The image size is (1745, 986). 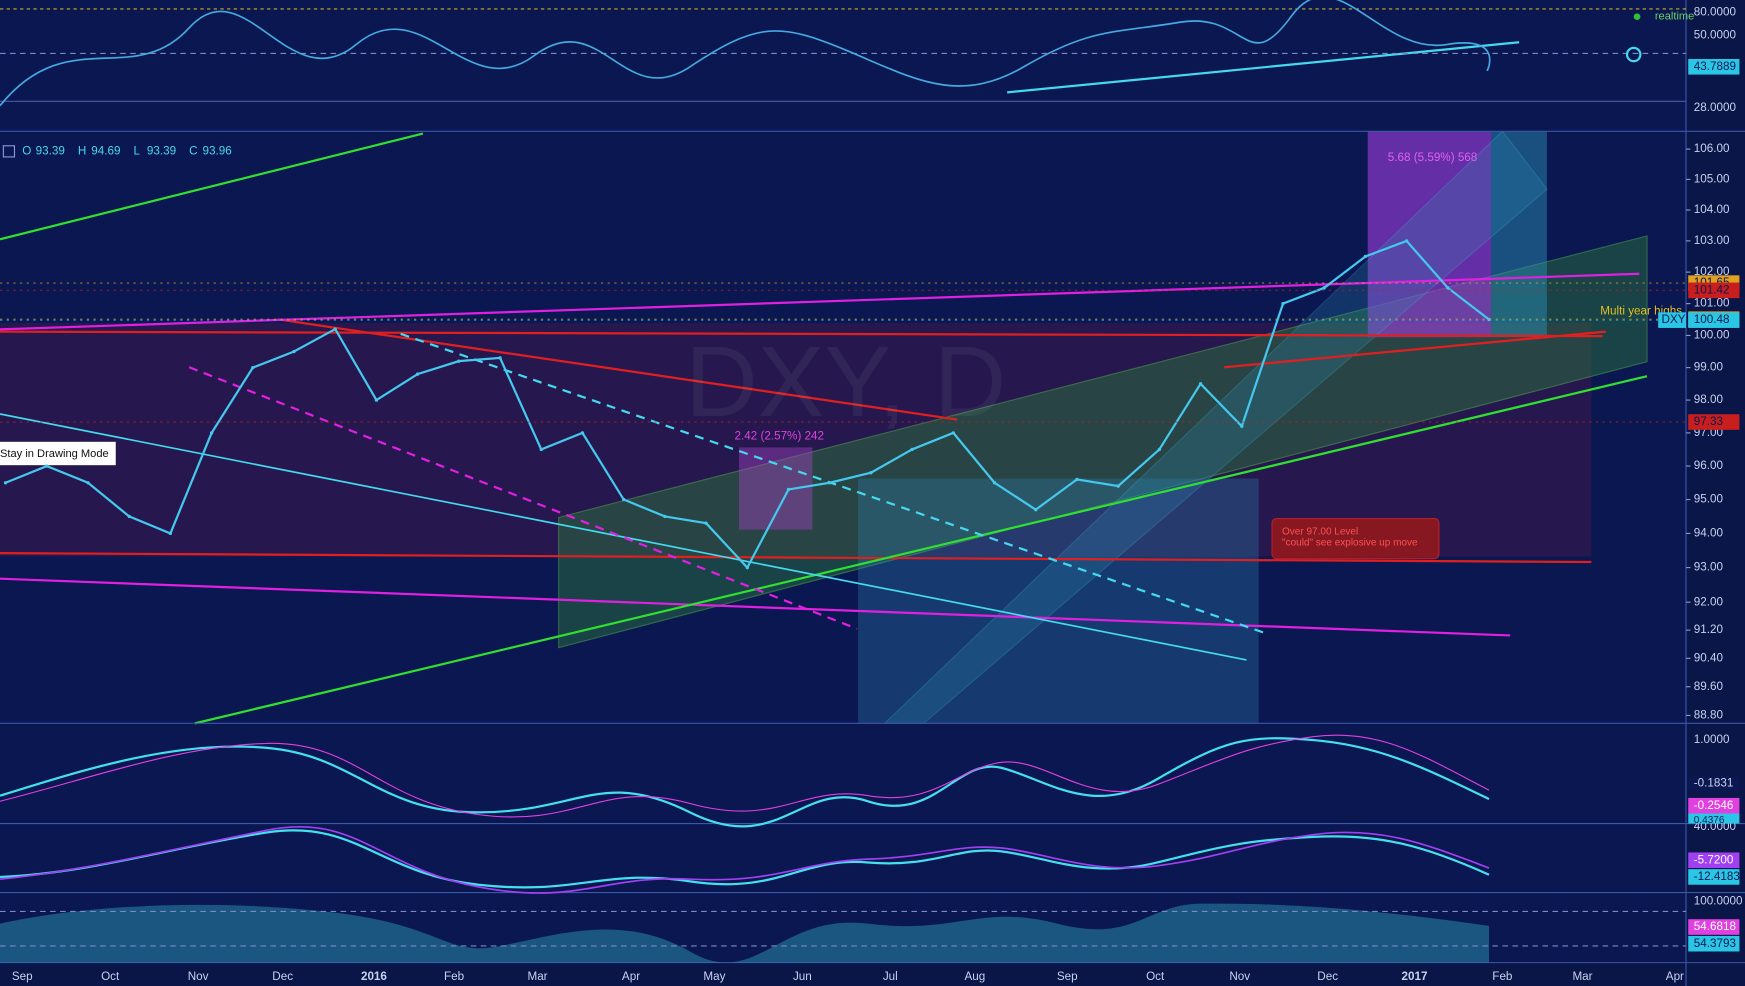 What do you see at coordinates (745, 53) in the screenshot?
I see `rsi-line` at bounding box center [745, 53].